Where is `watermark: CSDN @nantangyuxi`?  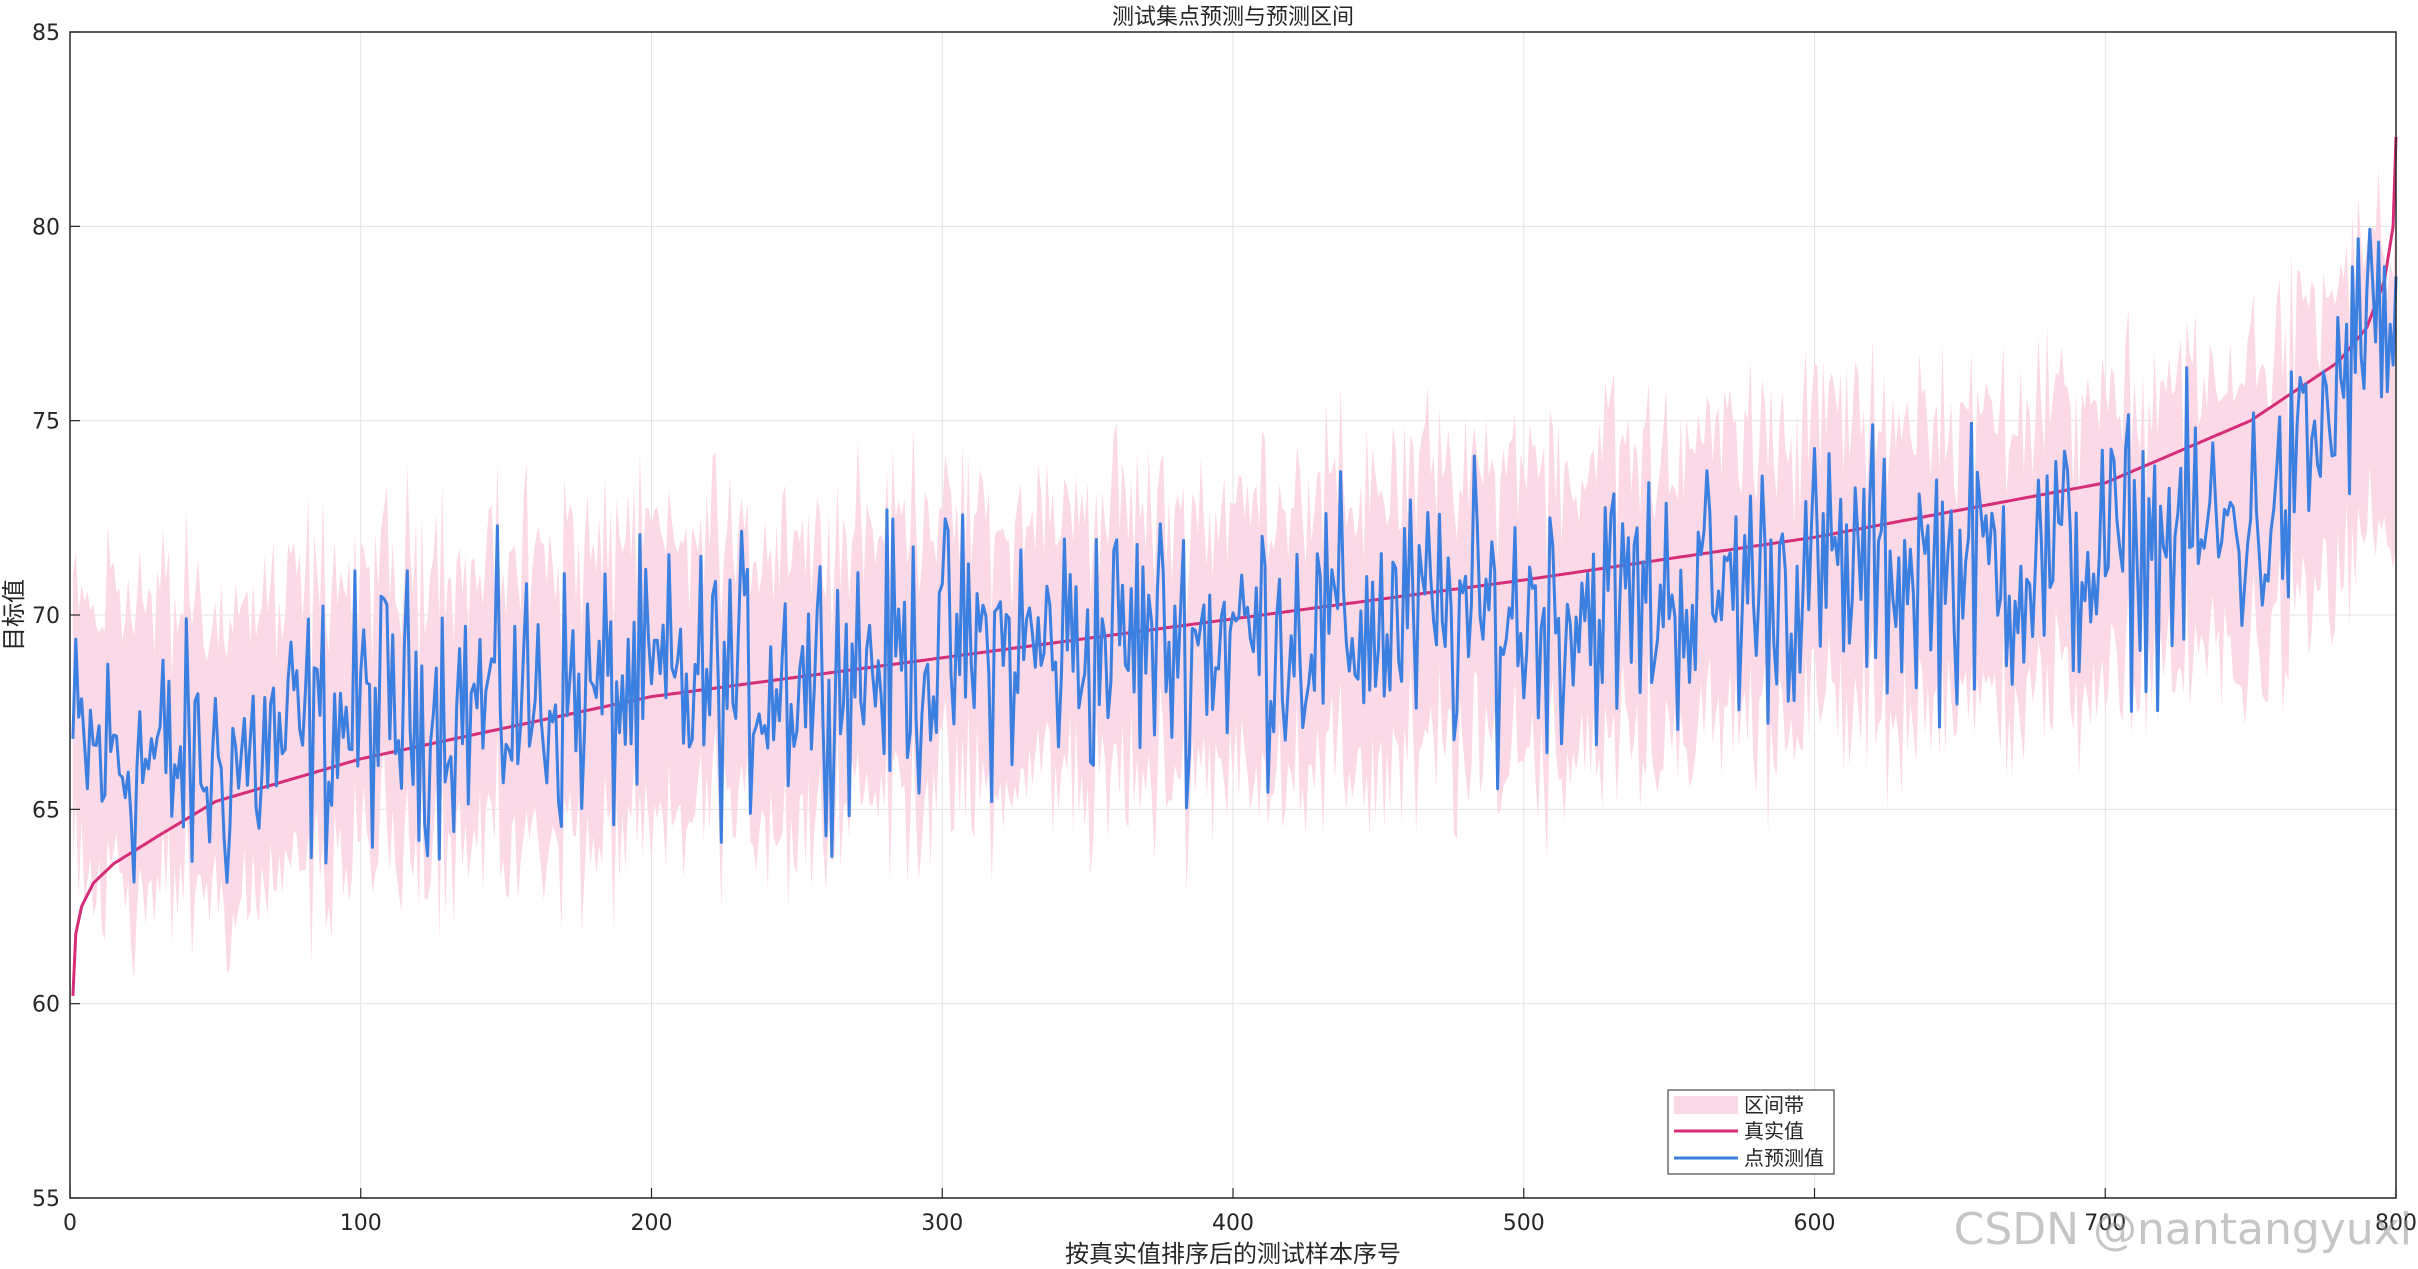
watermark: CSDN @nantangyuxi is located at coordinates (2182, 1229).